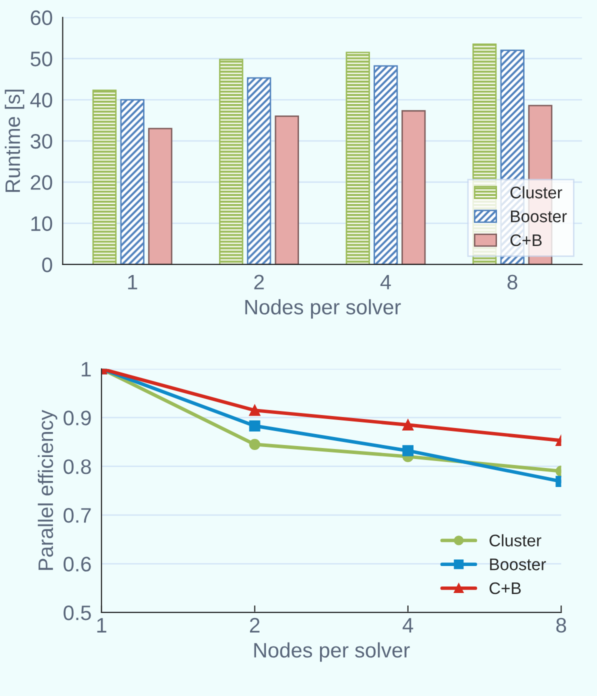 This screenshot has height=696, width=597. I want to click on y-tick-label: 30, so click(41, 141).